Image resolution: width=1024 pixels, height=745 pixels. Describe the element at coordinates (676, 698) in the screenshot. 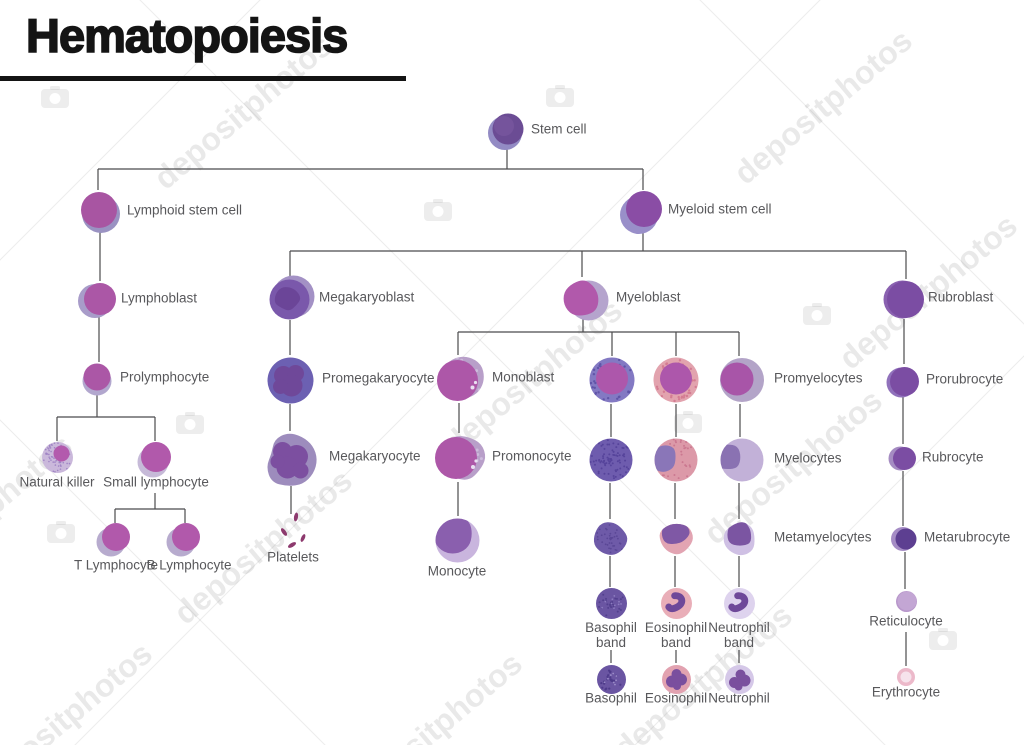

I see `label-eosinophil: Eosinophil` at that location.